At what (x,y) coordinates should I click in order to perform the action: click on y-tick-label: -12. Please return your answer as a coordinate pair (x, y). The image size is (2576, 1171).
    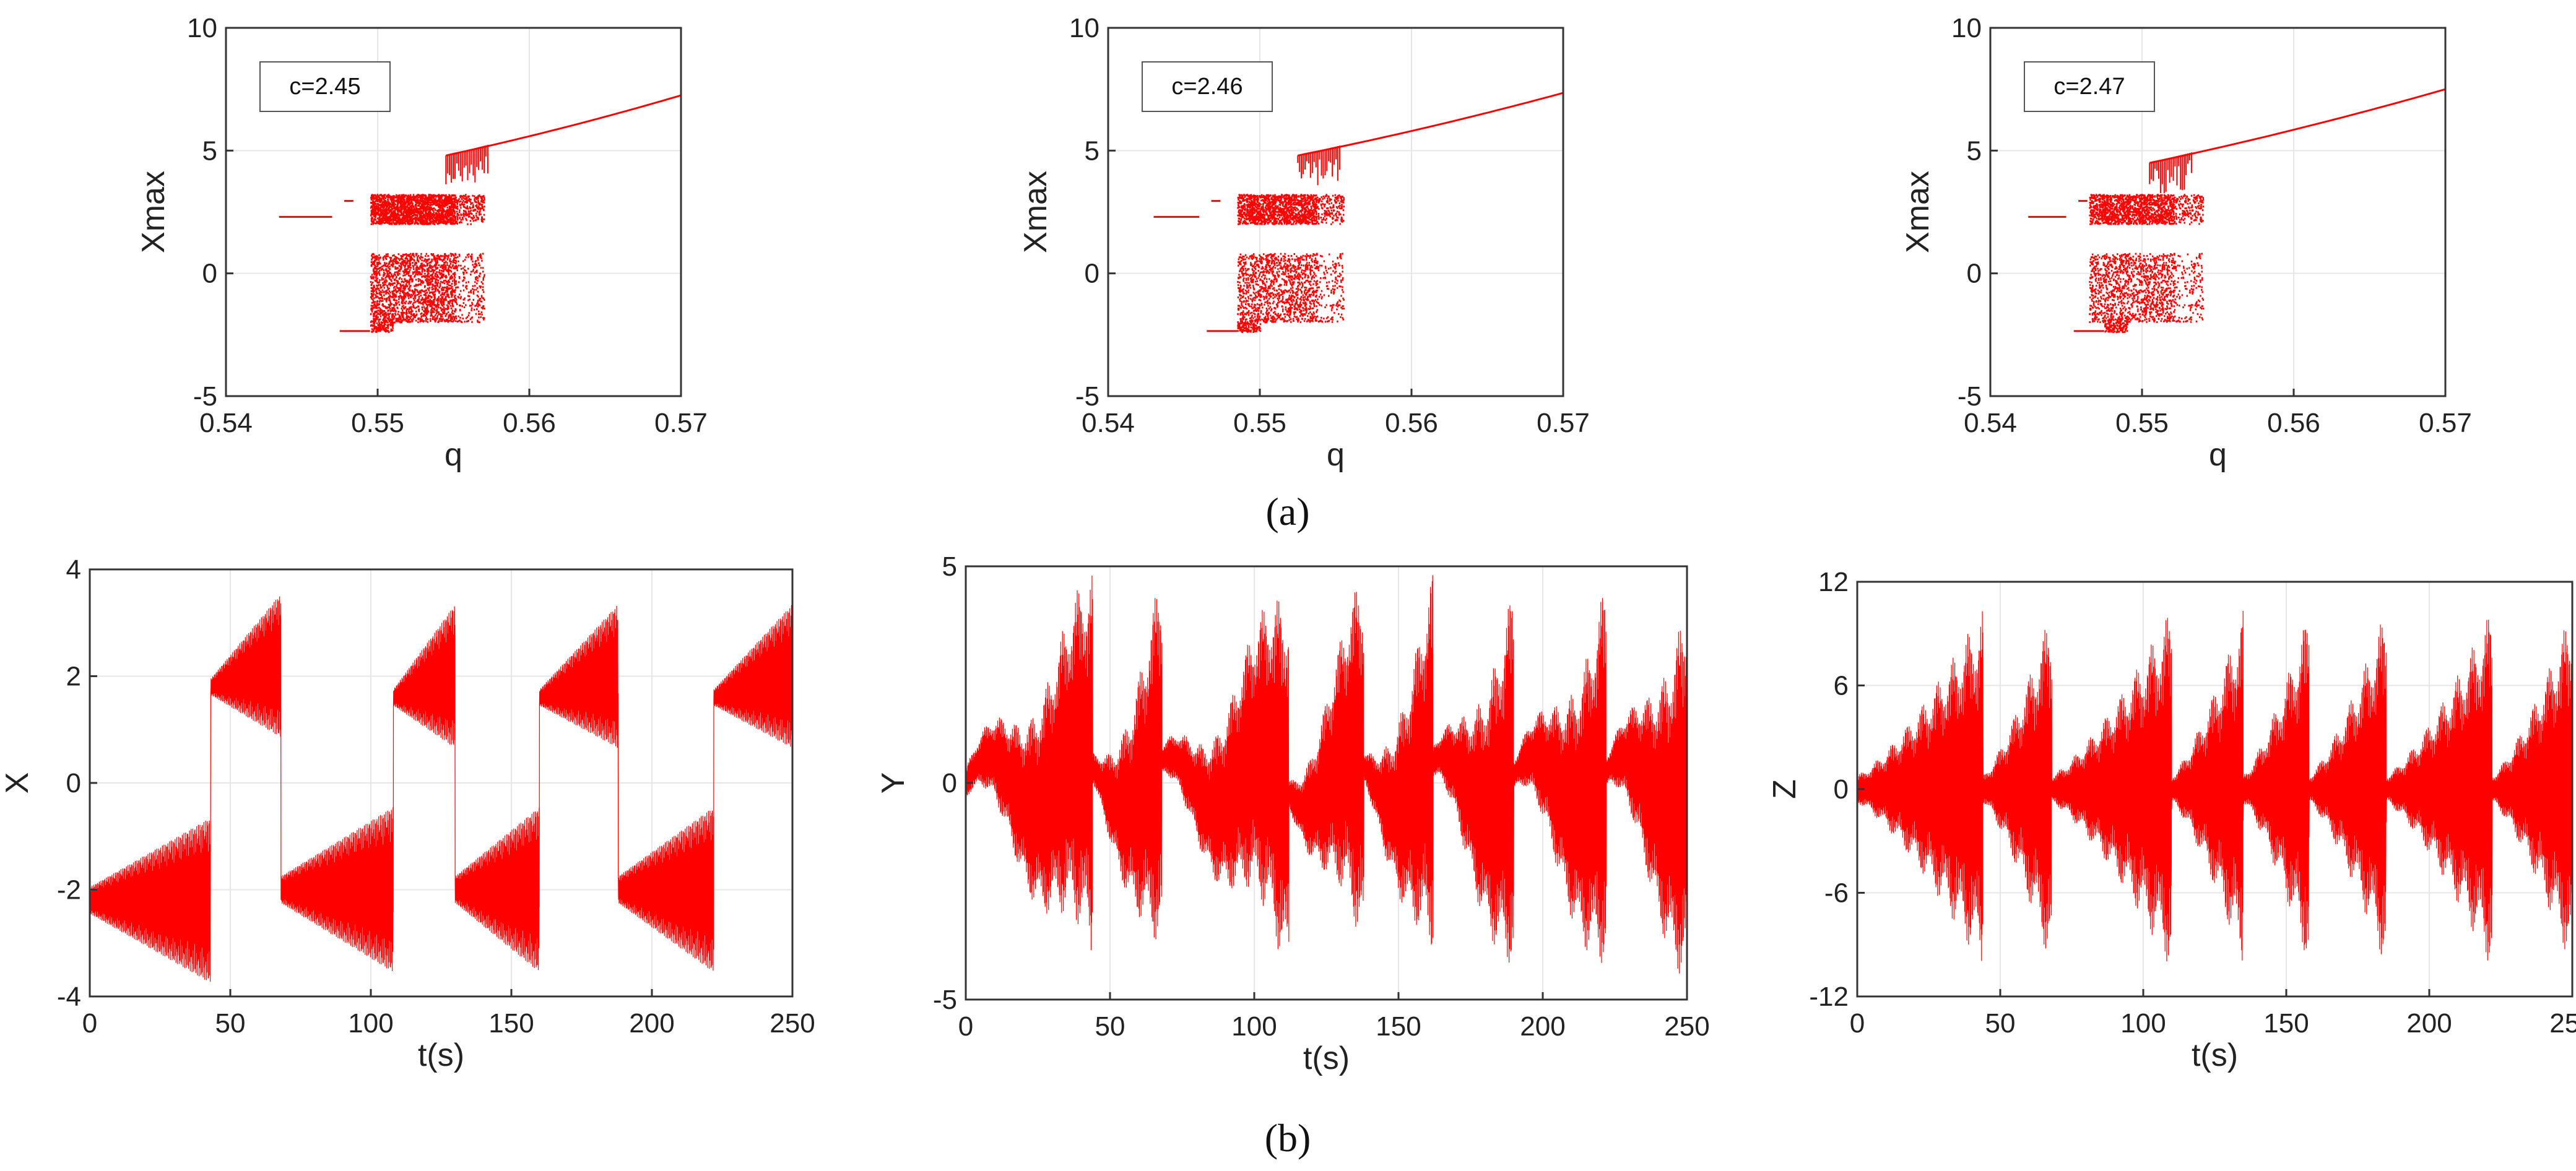
    Looking at the image, I should click on (1829, 997).